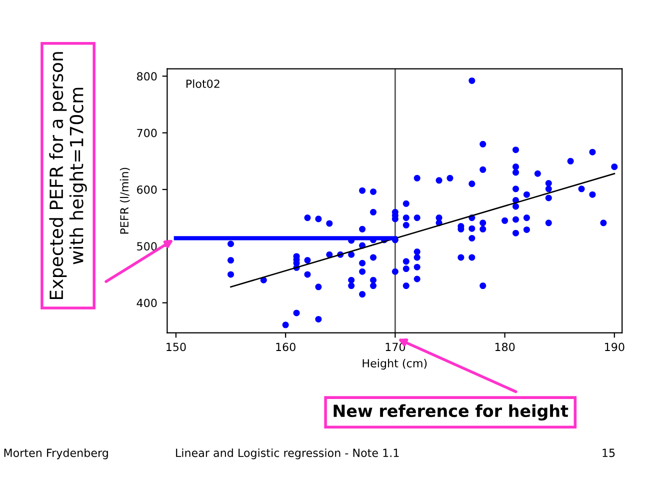 The width and height of the screenshot is (648, 488). What do you see at coordinates (125, 201) in the screenshot?
I see `y-axis-title: PEFR (l/min)` at bounding box center [125, 201].